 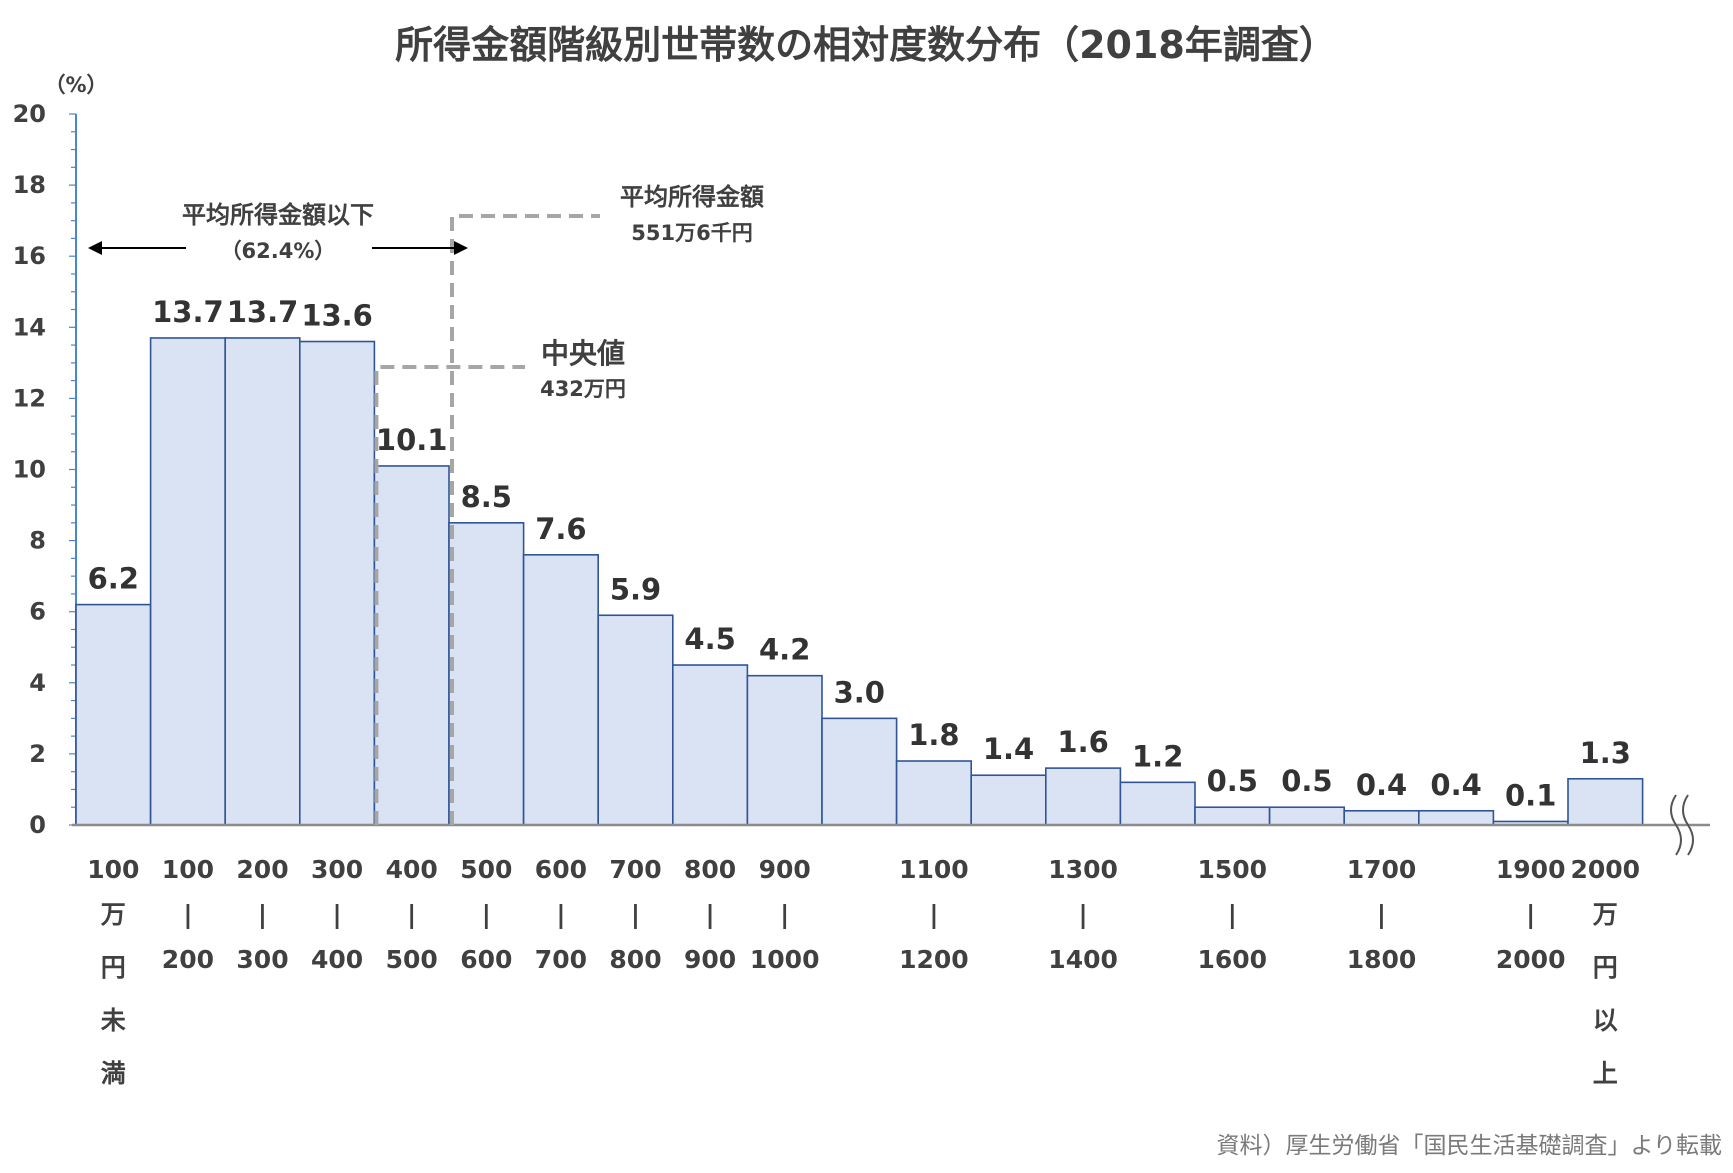 What do you see at coordinates (29, 327) in the screenshot?
I see `y-tick-label: 14` at bounding box center [29, 327].